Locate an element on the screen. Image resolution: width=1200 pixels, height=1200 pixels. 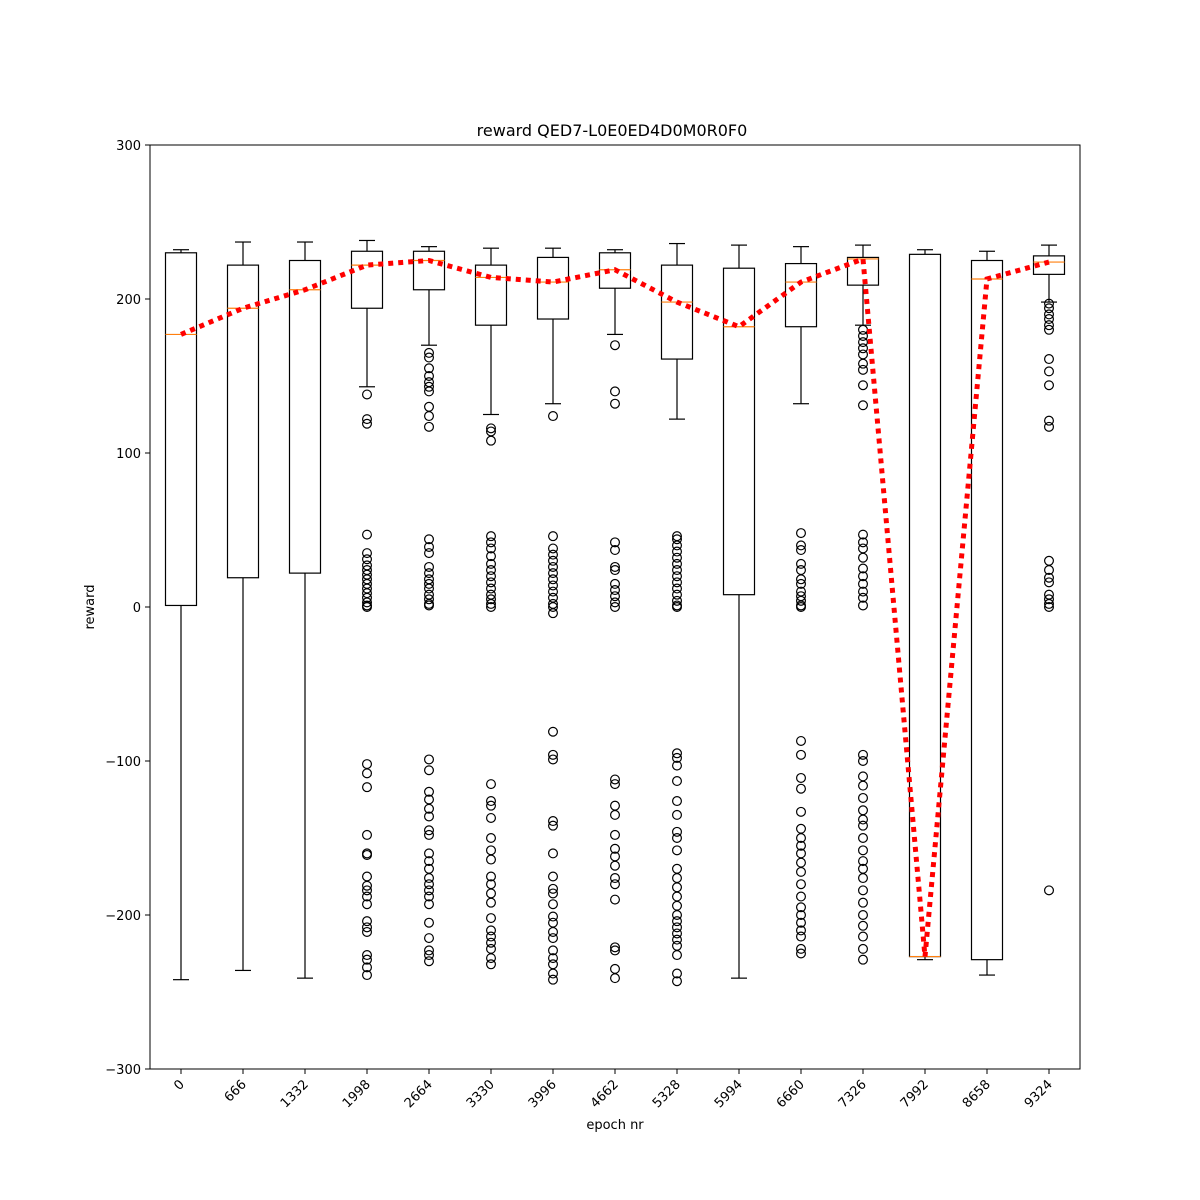
y-tick-label: −100 is located at coordinates (123, 762).